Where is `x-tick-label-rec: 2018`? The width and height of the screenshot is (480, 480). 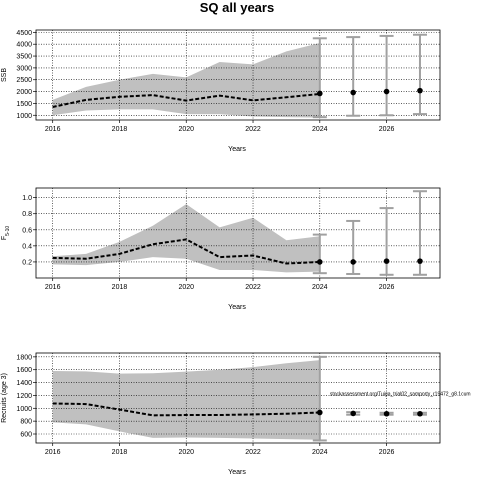
x-tick-label-rec: 2018 is located at coordinates (120, 452).